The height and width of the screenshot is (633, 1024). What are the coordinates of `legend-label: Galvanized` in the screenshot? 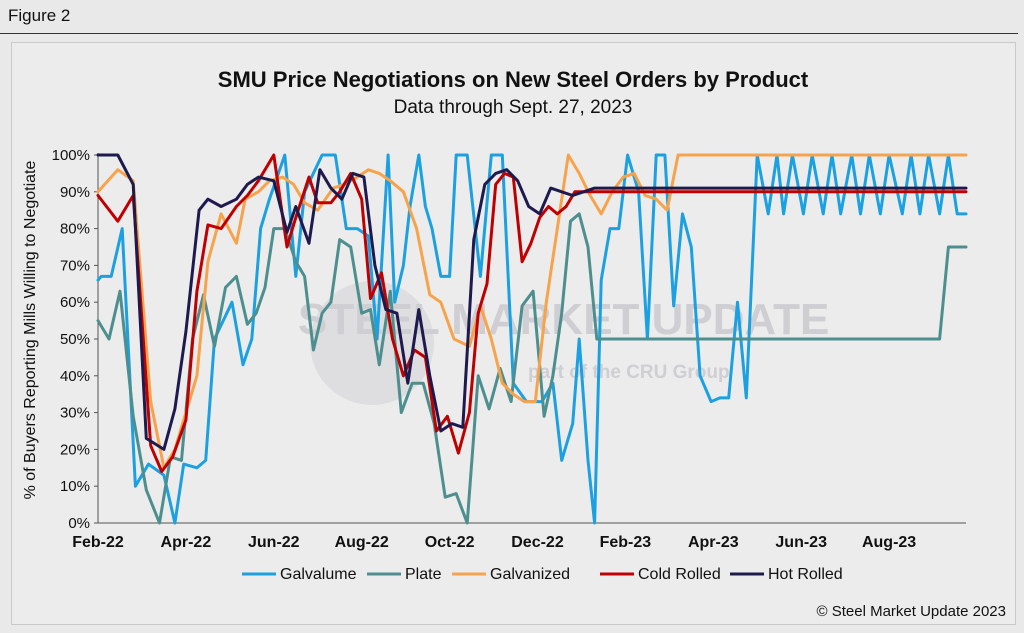 It's located at (530, 574).